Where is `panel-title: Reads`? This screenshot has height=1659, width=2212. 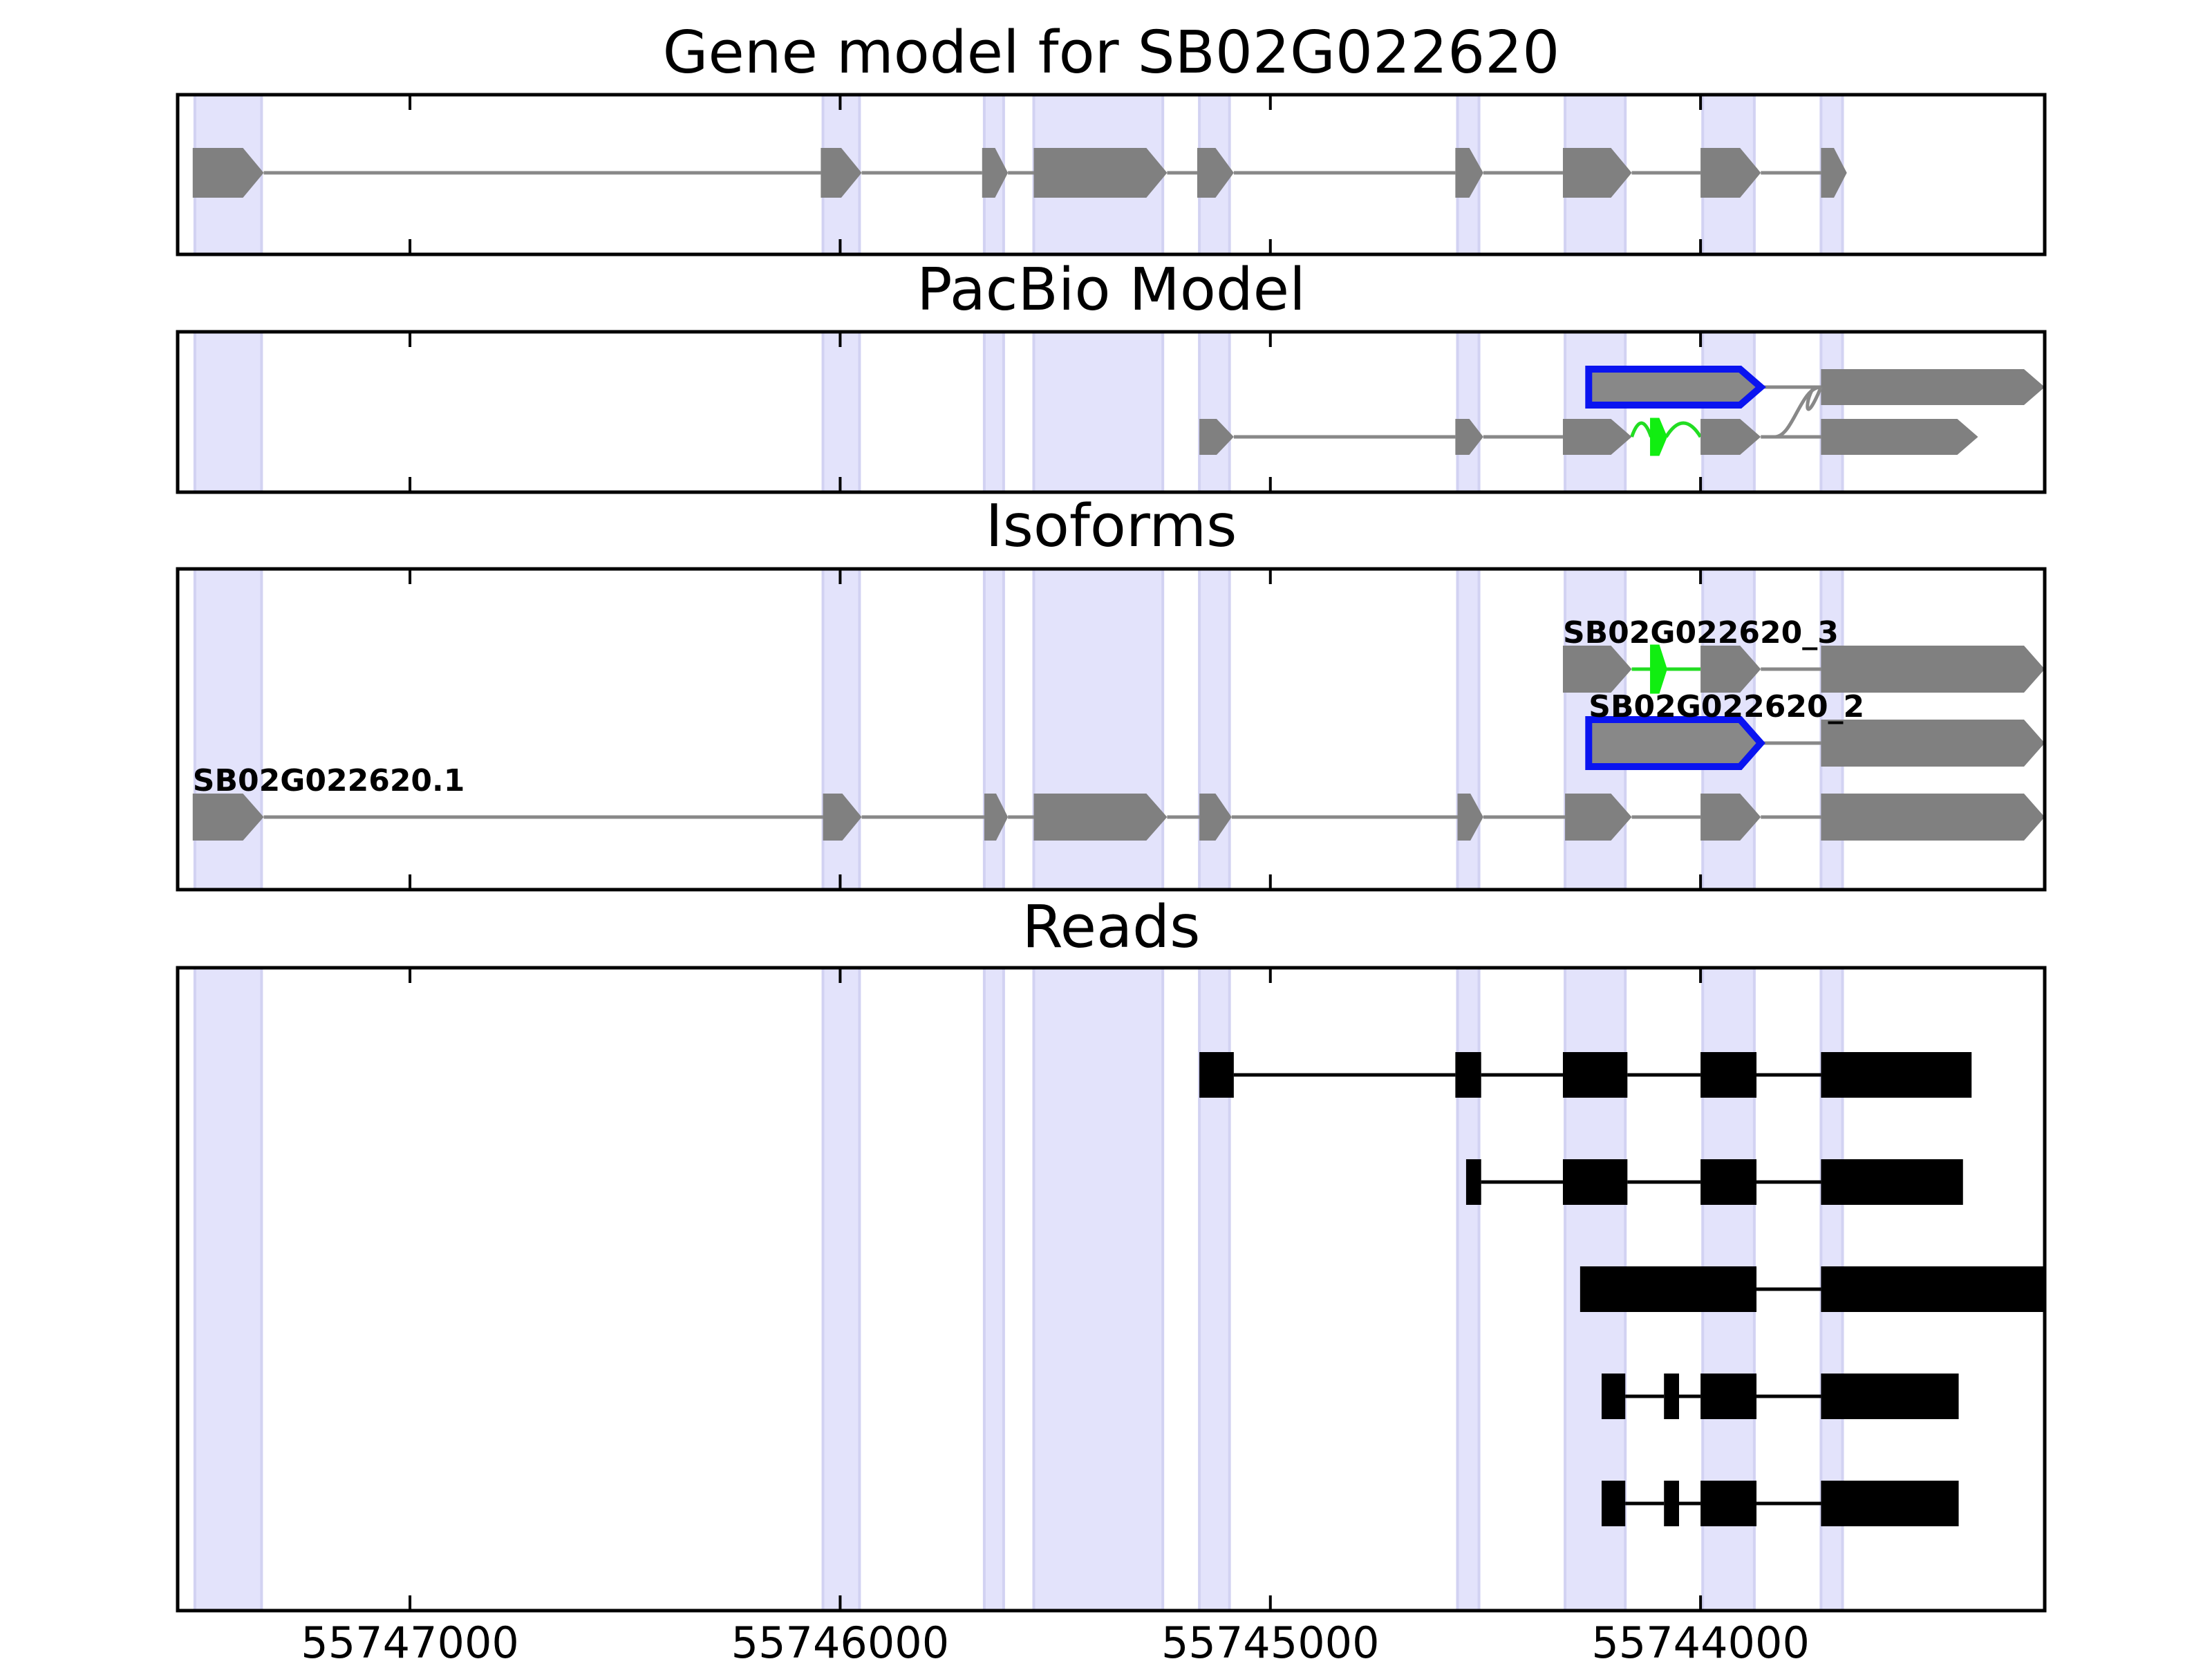 panel-title: Reads is located at coordinates (1111, 927).